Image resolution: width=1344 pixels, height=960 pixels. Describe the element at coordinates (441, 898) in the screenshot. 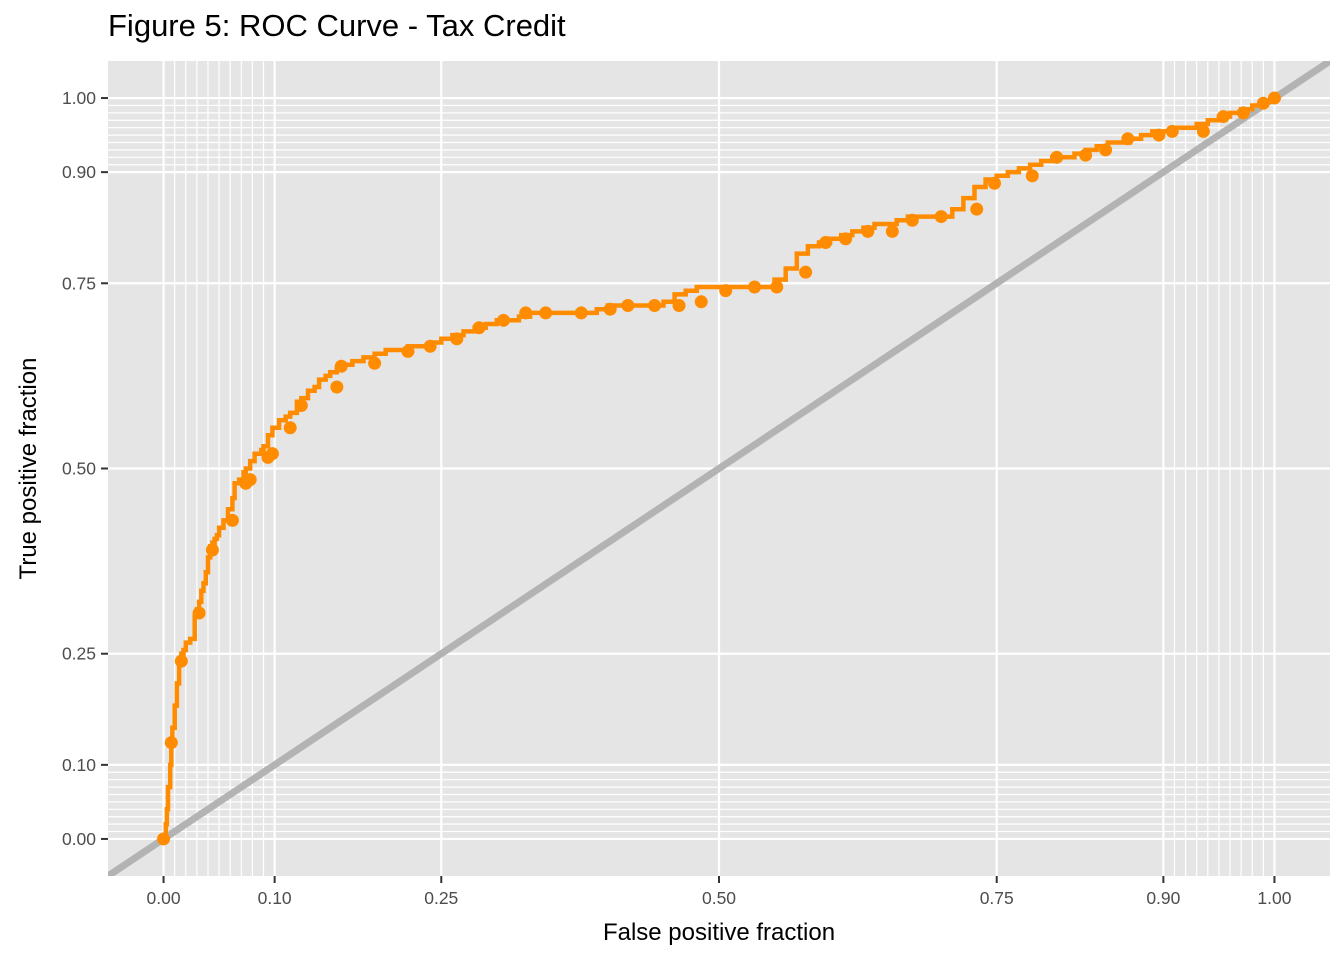

I see `x-tick-label: 0.25` at that location.